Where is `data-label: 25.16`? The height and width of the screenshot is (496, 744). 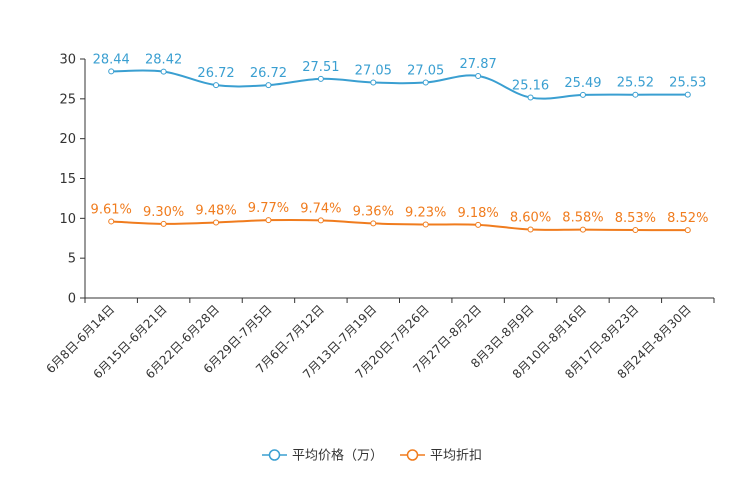 data-label: 25.16 is located at coordinates (530, 86).